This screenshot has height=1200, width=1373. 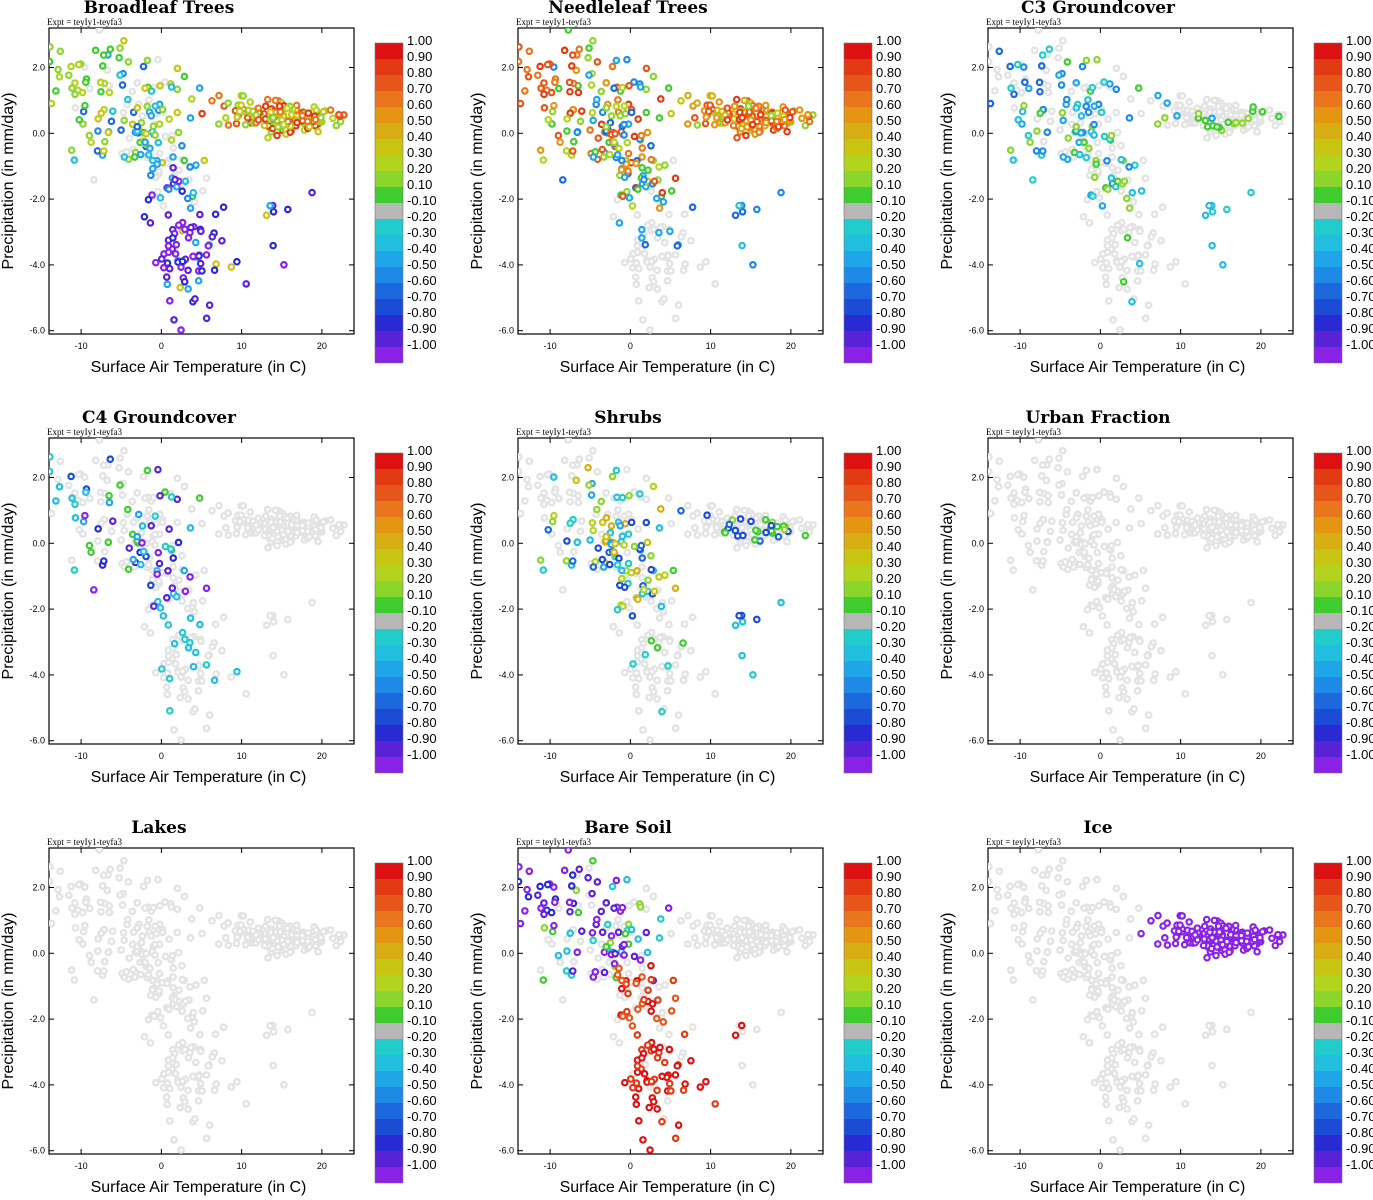 What do you see at coordinates (891, 1068) in the screenshot?
I see `colorbar-label: -0.40` at bounding box center [891, 1068].